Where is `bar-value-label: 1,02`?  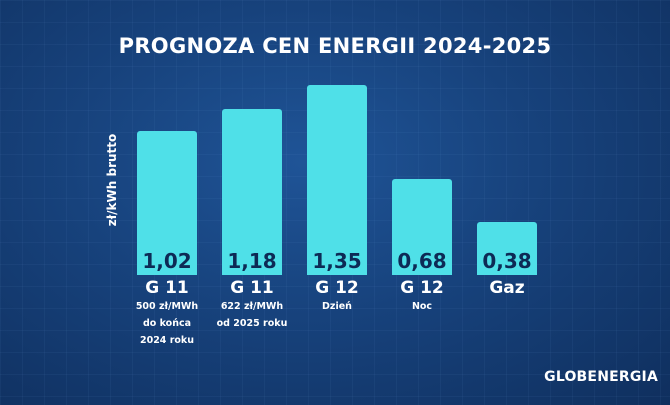
bar-value-label: 1,02 is located at coordinates (167, 261).